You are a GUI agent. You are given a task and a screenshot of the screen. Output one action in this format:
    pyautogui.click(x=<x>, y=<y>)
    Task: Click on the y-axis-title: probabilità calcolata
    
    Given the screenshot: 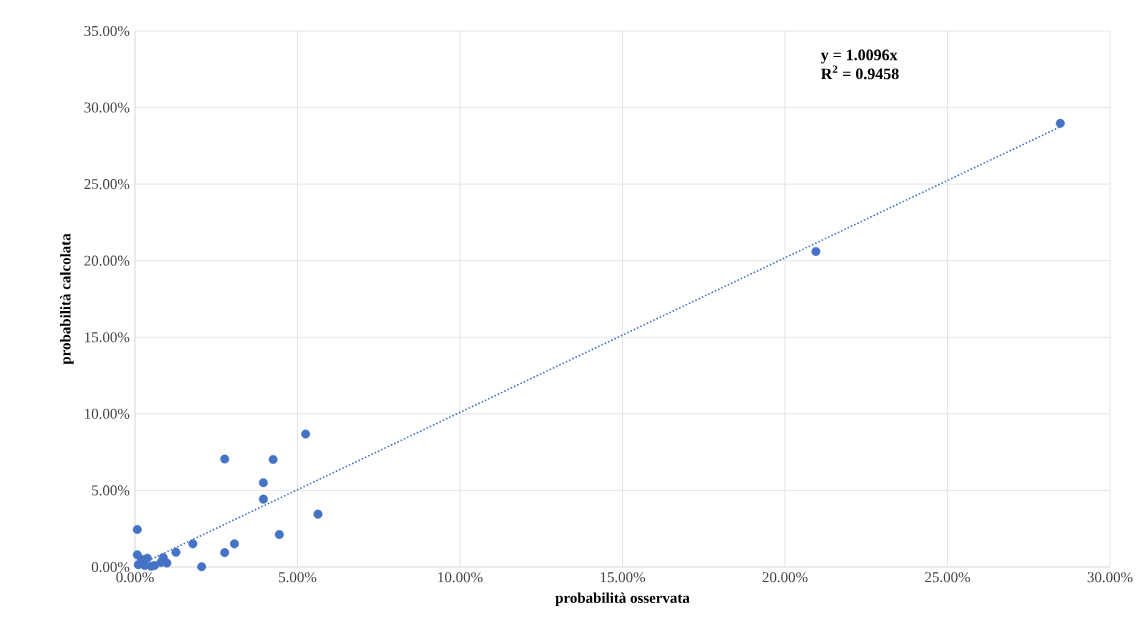 What is the action you would take?
    pyautogui.click(x=67, y=299)
    